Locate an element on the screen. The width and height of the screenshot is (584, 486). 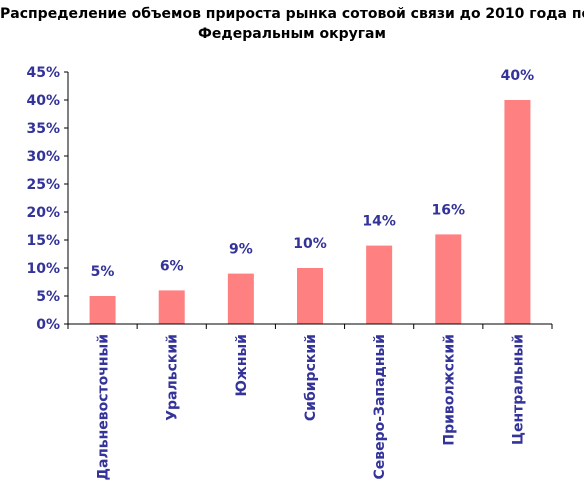
data-label: 10% is located at coordinates (310, 244).